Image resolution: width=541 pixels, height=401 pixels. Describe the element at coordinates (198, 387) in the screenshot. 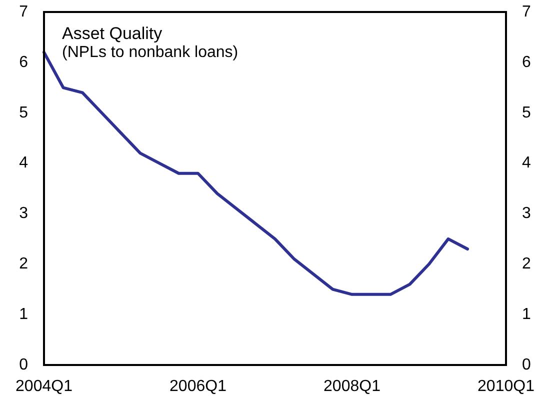

I see `x-tick-label: 2006Q1` at that location.